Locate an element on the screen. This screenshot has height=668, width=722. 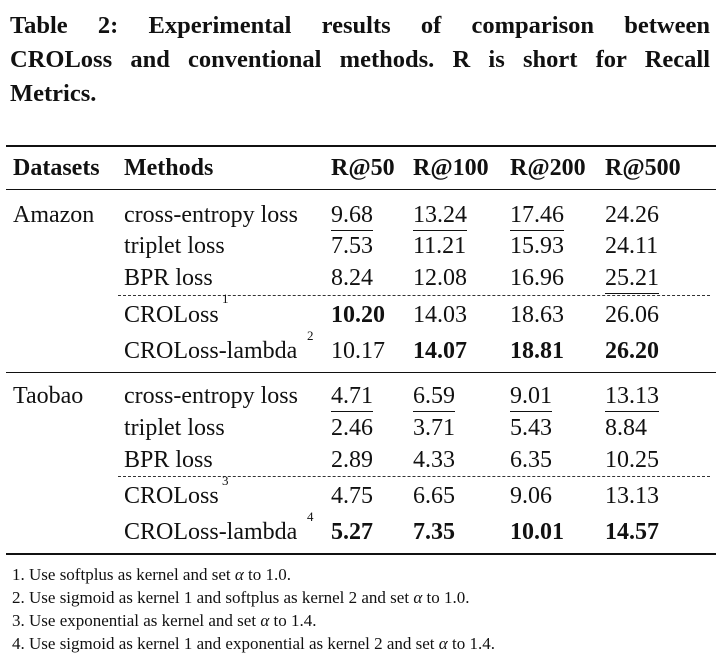
top-rule is located at coordinates (361, 146).